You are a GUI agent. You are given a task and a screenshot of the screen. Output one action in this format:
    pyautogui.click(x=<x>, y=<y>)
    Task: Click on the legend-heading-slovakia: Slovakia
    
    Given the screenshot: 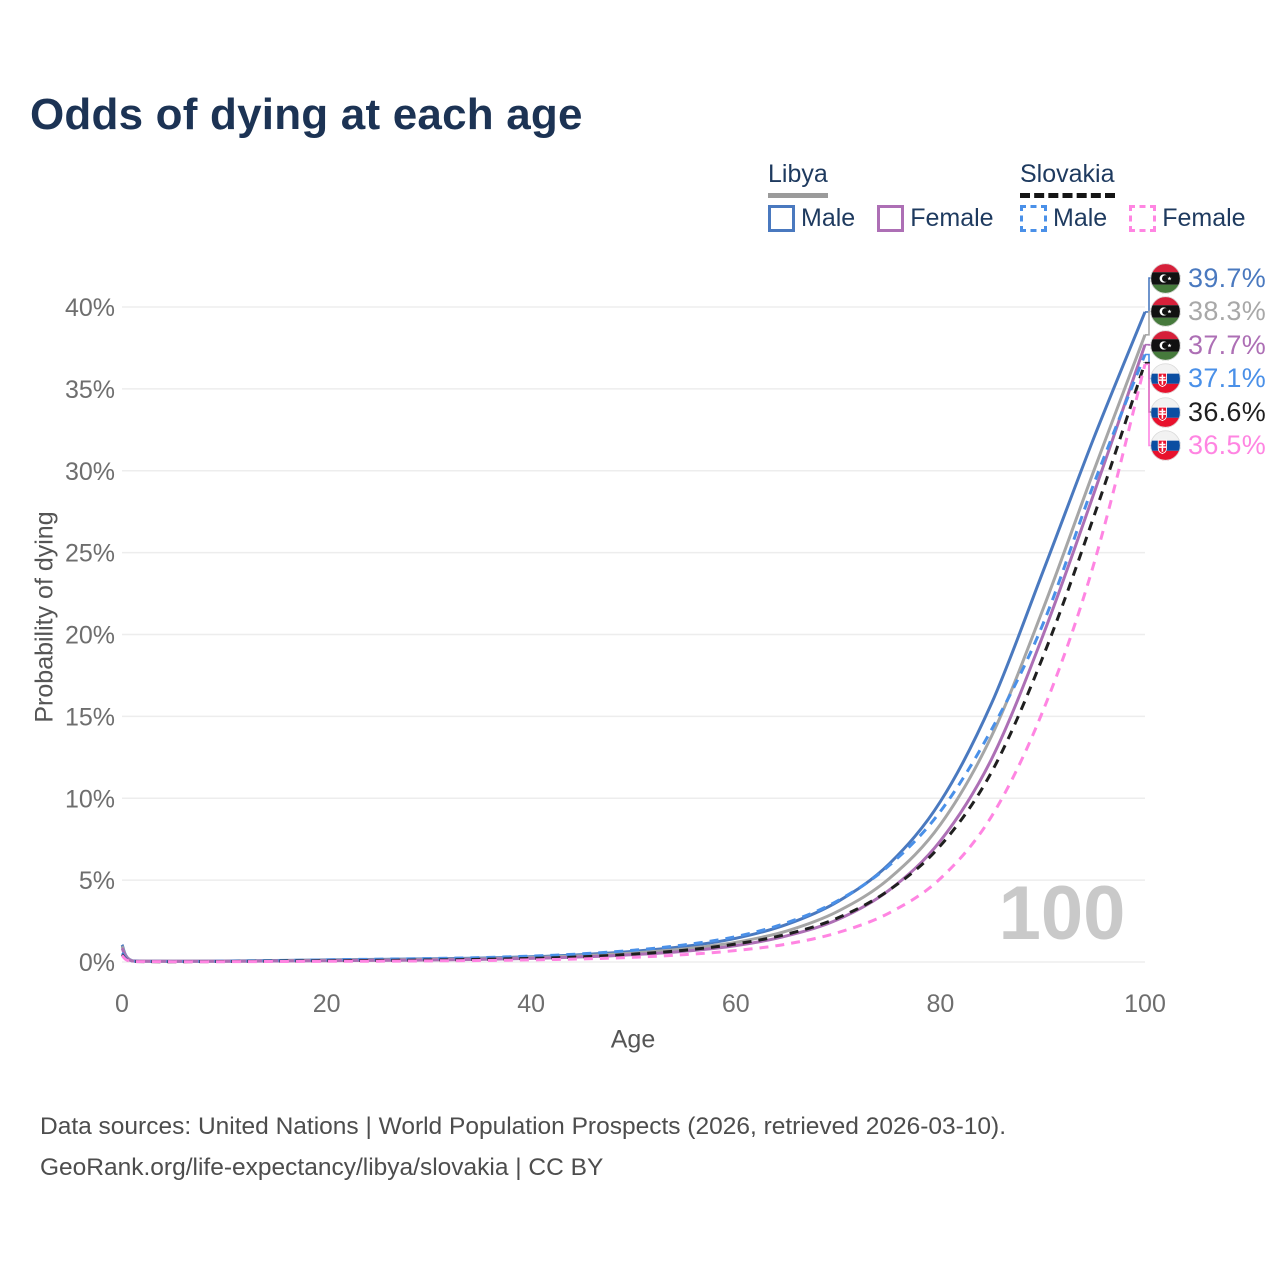 What is the action you would take?
    pyautogui.click(x=1067, y=179)
    